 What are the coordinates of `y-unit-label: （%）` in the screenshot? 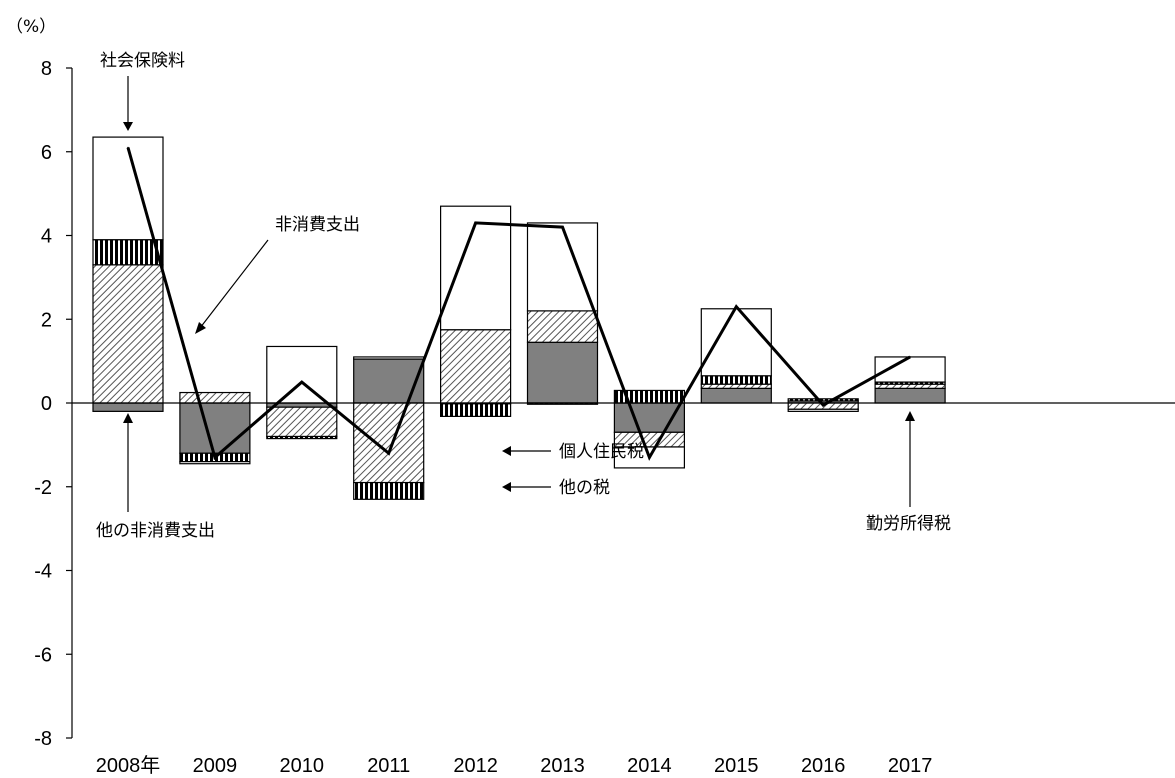 It's located at (31, 27).